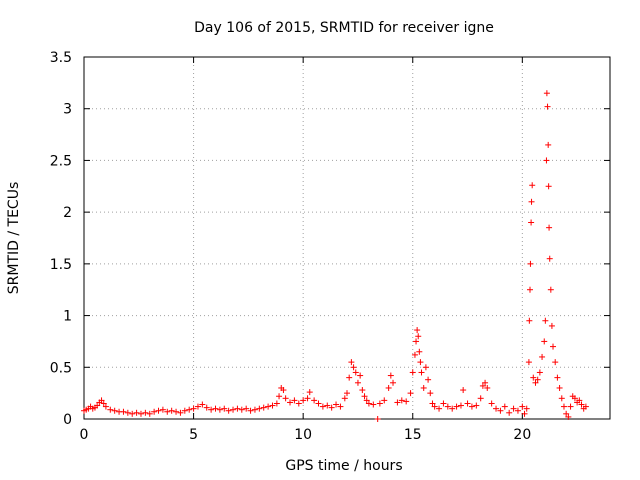 The image size is (640, 480). Describe the element at coordinates (193, 435) in the screenshot. I see `x-tick-label: 5` at that location.